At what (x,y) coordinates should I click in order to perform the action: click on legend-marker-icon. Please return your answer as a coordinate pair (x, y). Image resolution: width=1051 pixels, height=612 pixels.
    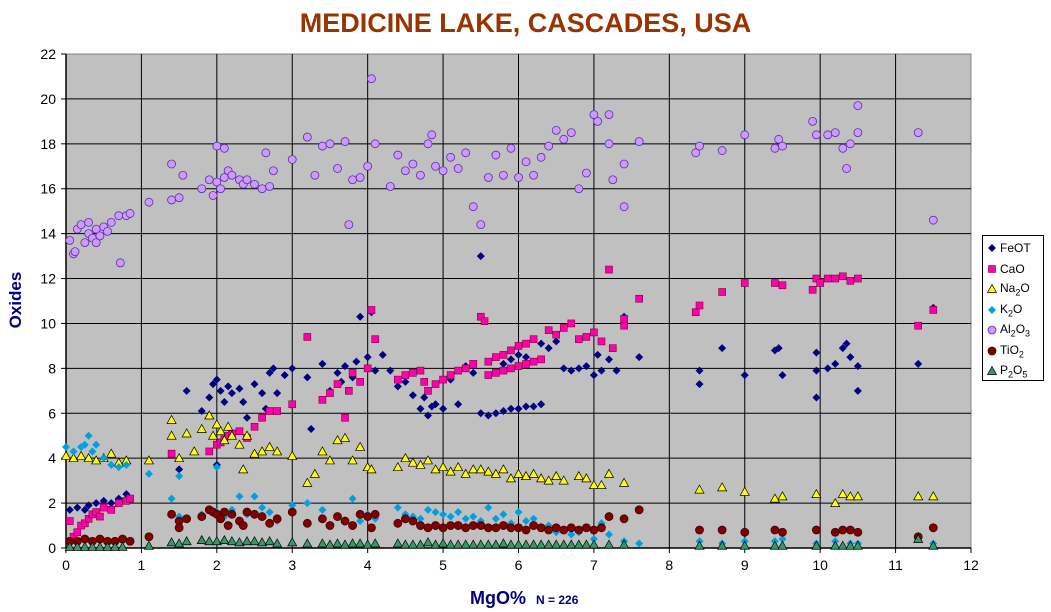
    Looking at the image, I should click on (992, 351).